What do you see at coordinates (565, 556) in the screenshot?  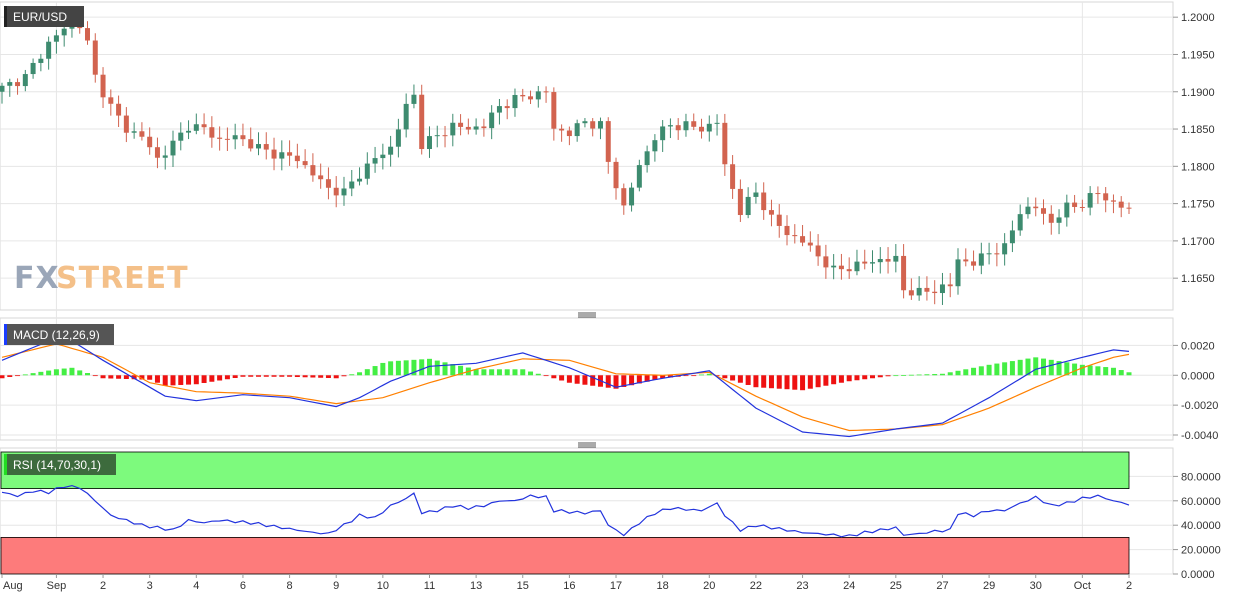 I see `rsi-oversold-zone` at bounding box center [565, 556].